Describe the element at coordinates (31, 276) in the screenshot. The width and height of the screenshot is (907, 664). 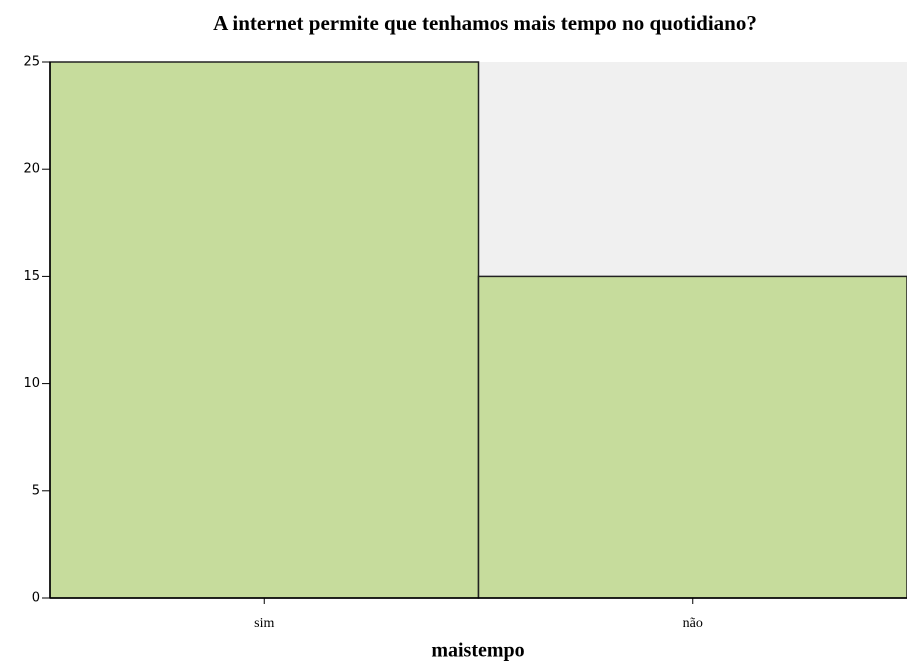
I see `y-tick-label: 15` at that location.